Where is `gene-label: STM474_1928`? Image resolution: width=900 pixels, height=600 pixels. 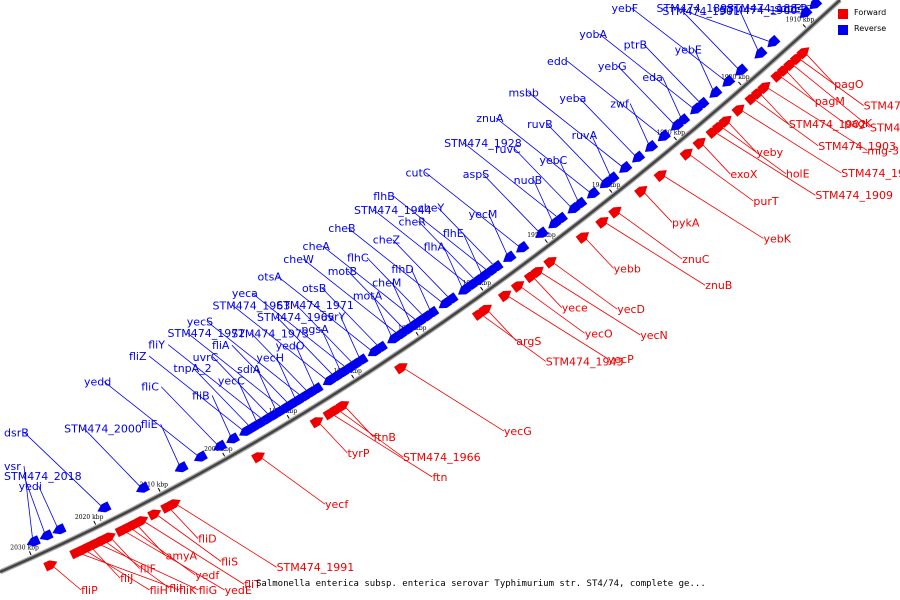 gene-label: STM474_1928 is located at coordinates (483, 143).